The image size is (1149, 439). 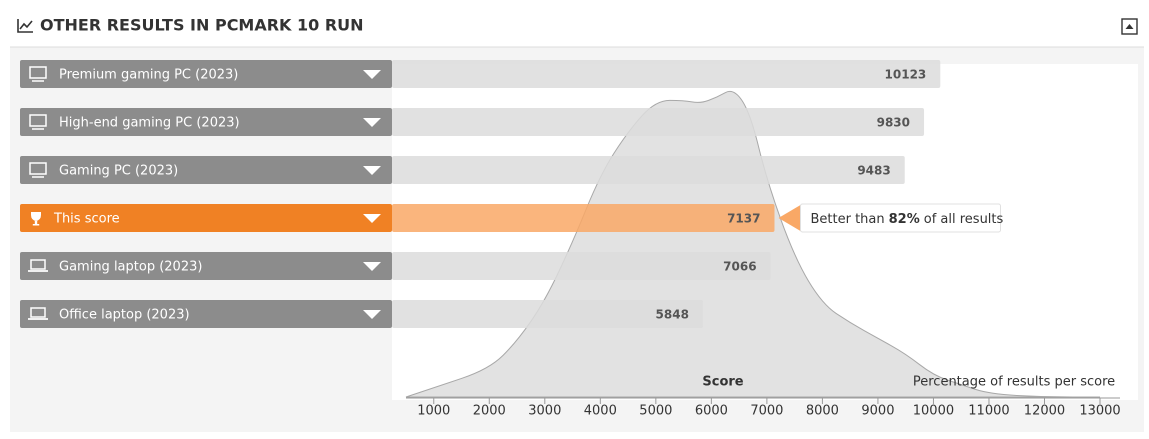 I want to click on x-tick-label: 2000, so click(x=489, y=411).